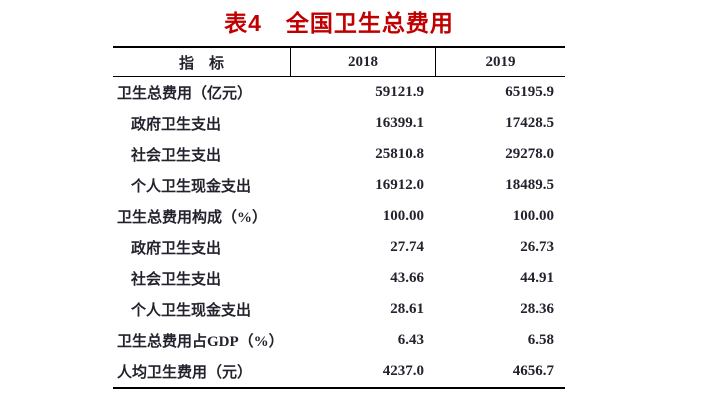  Describe the element at coordinates (537, 278) in the screenshot. I see `row-value-2019: 44.91` at that location.